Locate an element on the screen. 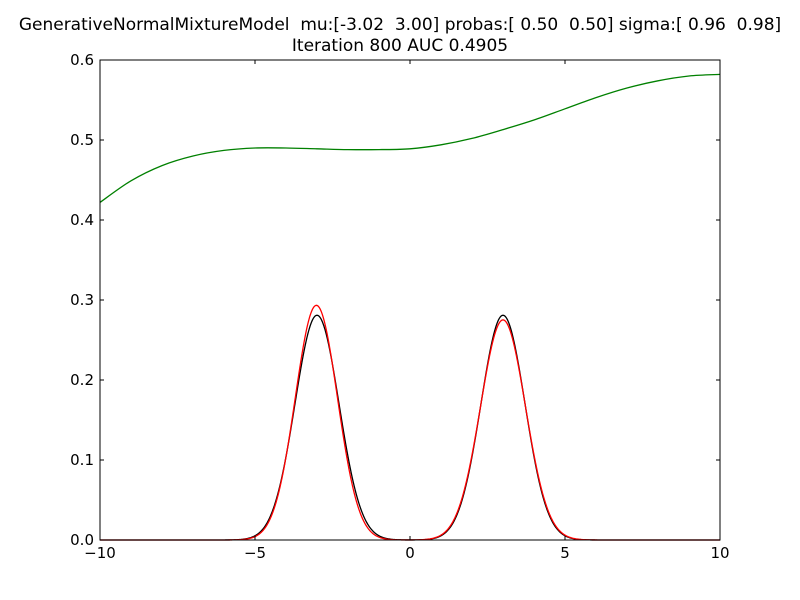 This screenshot has height=600, width=800. y-tick-label: 0.5 is located at coordinates (82, 140).